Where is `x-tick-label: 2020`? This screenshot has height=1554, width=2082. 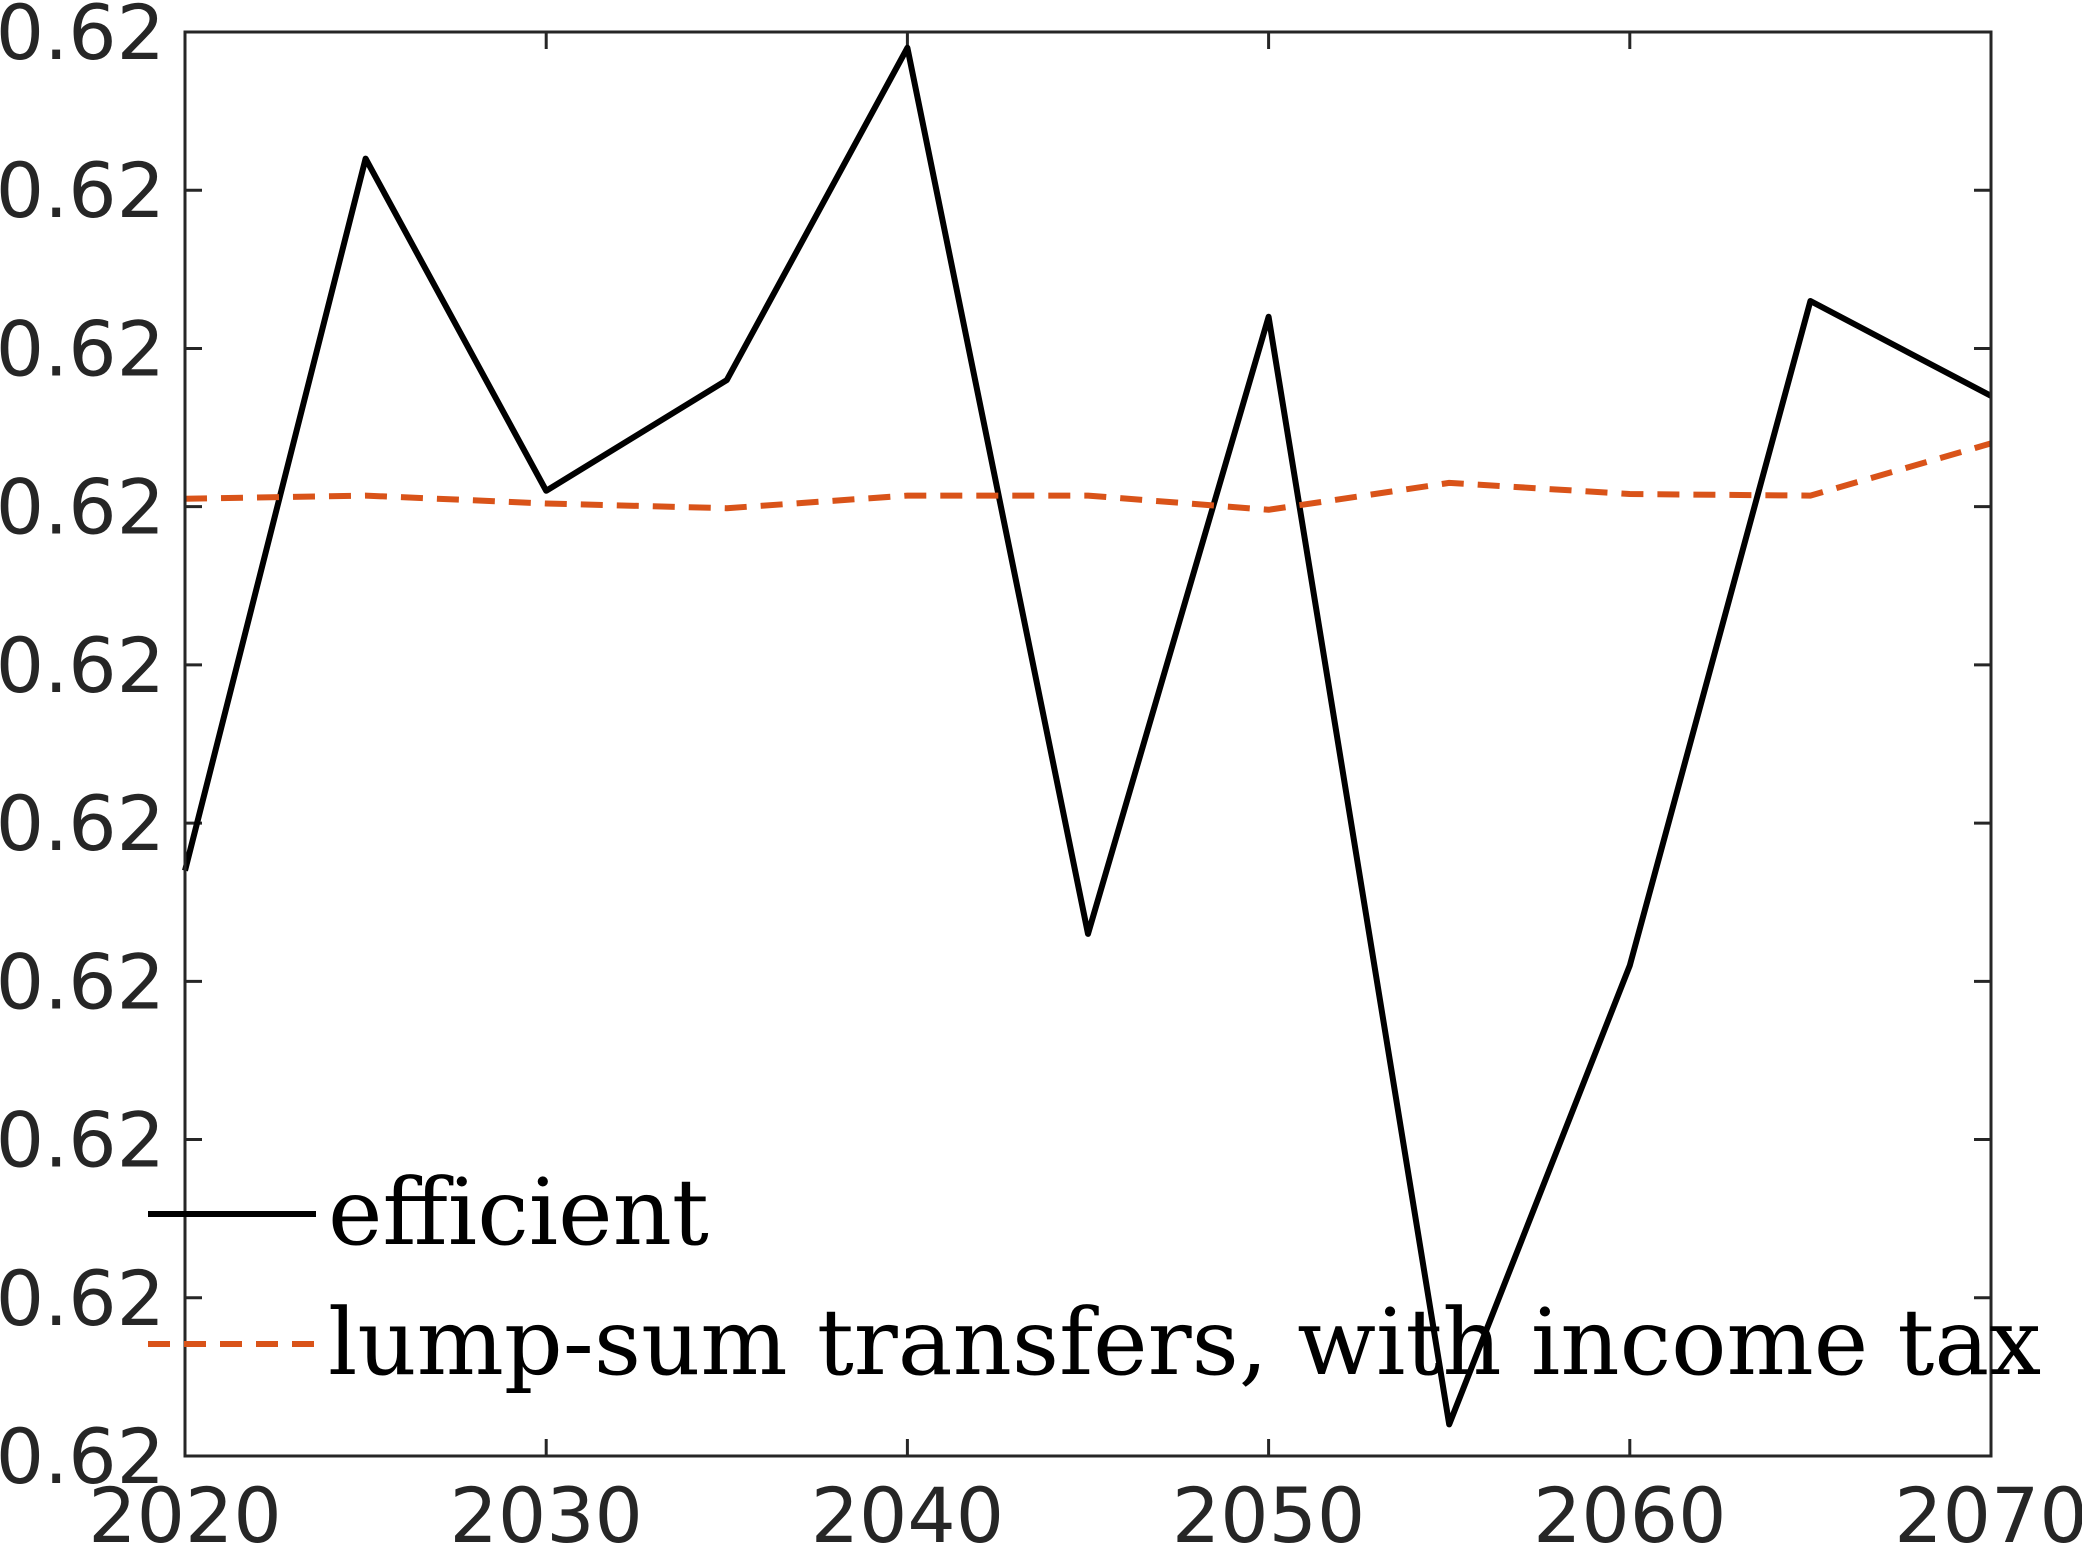
x-tick-label: 2020 is located at coordinates (184, 1512).